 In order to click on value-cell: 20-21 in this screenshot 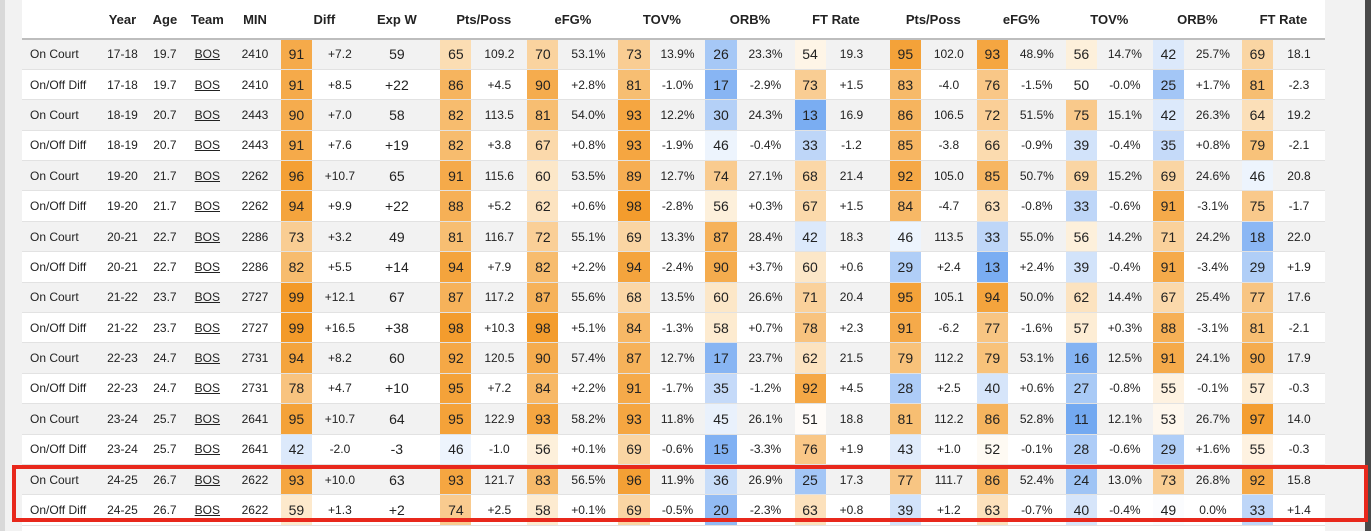, I will do `click(122, 237)`.